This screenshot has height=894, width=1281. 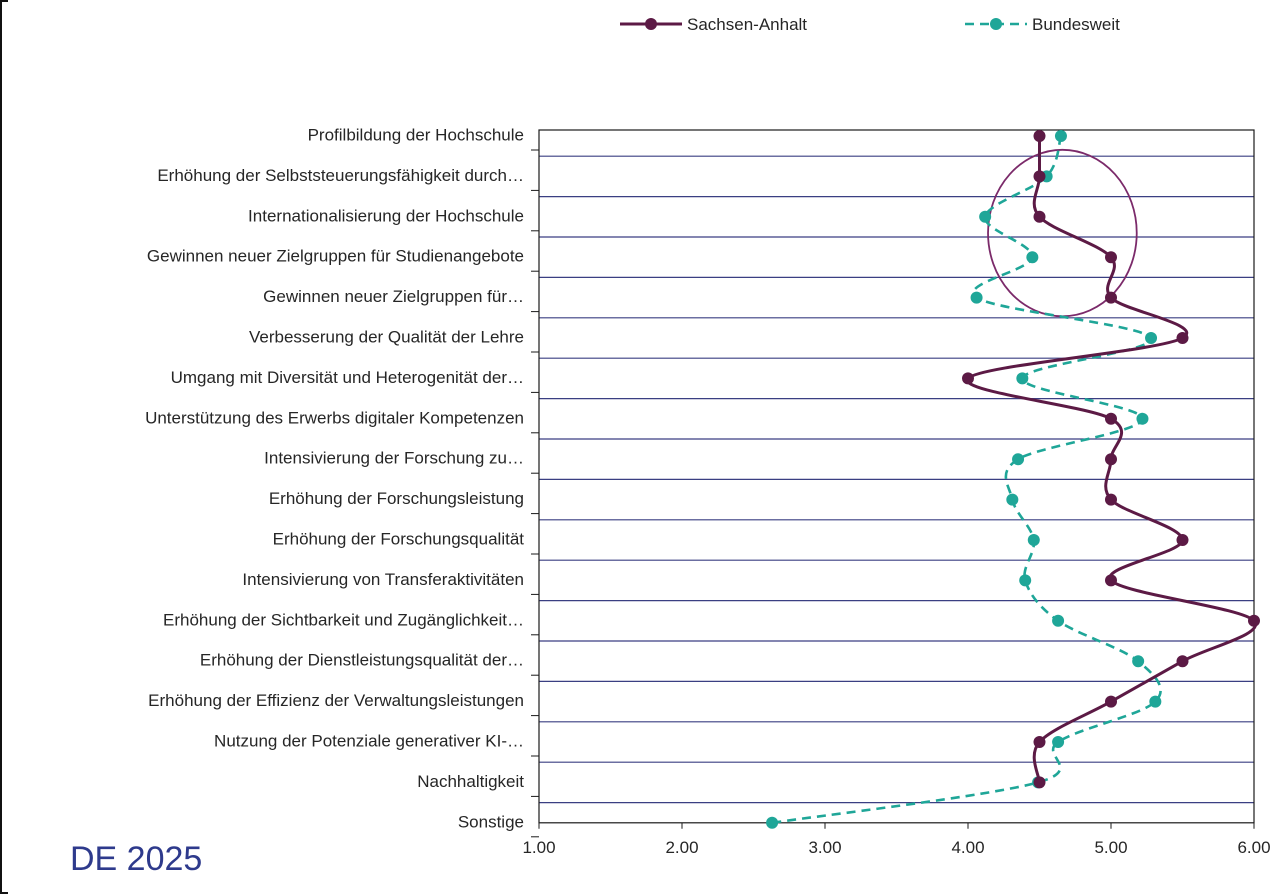 I want to click on x-tick-labels: 1.00 2.00 3.00 4.00 5.00 6.00, so click(x=896, y=847).